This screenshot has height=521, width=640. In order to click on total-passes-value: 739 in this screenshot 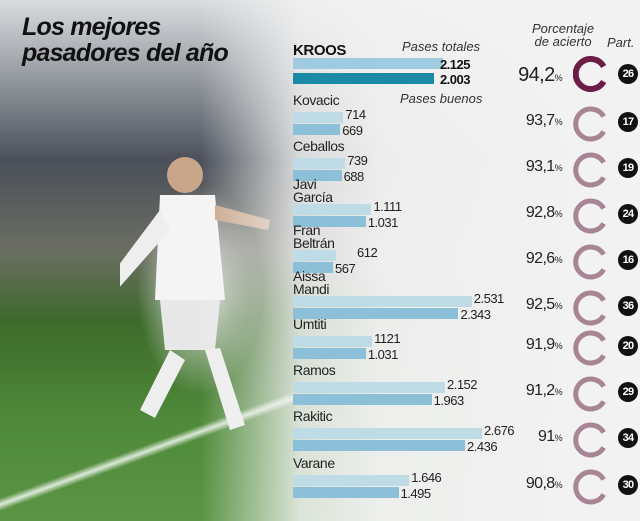, I will do `click(357, 160)`.